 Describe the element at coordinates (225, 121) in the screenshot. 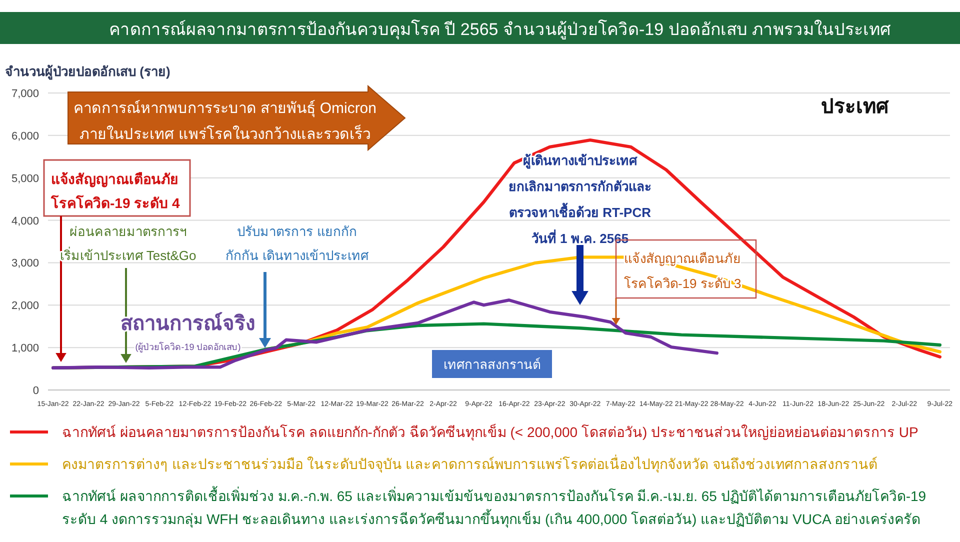

I see `annotation: คาดการณ์หากพบการระบาด สายพันธุ์ Omicron ภายในประเทศ แพร่โรคในวงกว้างและรวดเร็ว` at that location.